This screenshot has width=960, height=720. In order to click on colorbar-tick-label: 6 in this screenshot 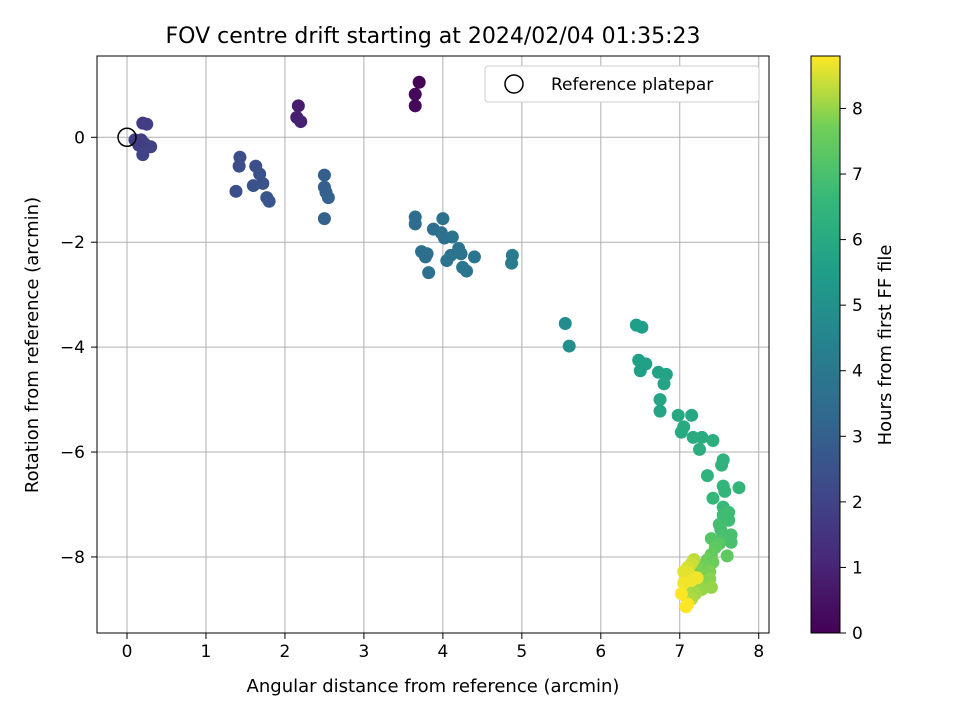, I will do `click(857, 241)`.